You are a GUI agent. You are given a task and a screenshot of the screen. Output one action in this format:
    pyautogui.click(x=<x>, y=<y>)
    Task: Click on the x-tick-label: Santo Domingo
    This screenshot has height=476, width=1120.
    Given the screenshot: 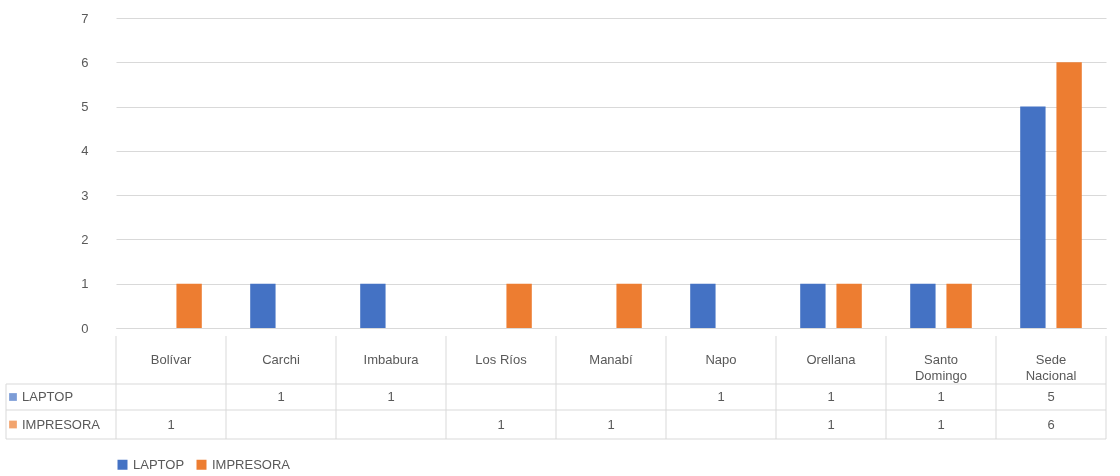 What is the action you would take?
    pyautogui.click(x=941, y=367)
    